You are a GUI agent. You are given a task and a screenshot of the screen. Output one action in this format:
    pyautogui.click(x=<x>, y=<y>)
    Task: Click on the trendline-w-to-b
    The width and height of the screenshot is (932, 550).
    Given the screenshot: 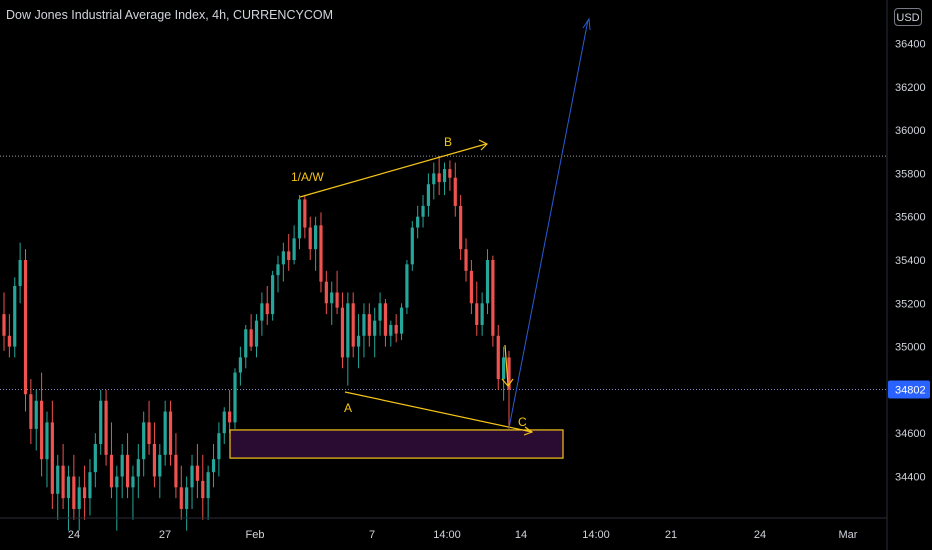 What is the action you would take?
    pyautogui.click(x=393, y=170)
    